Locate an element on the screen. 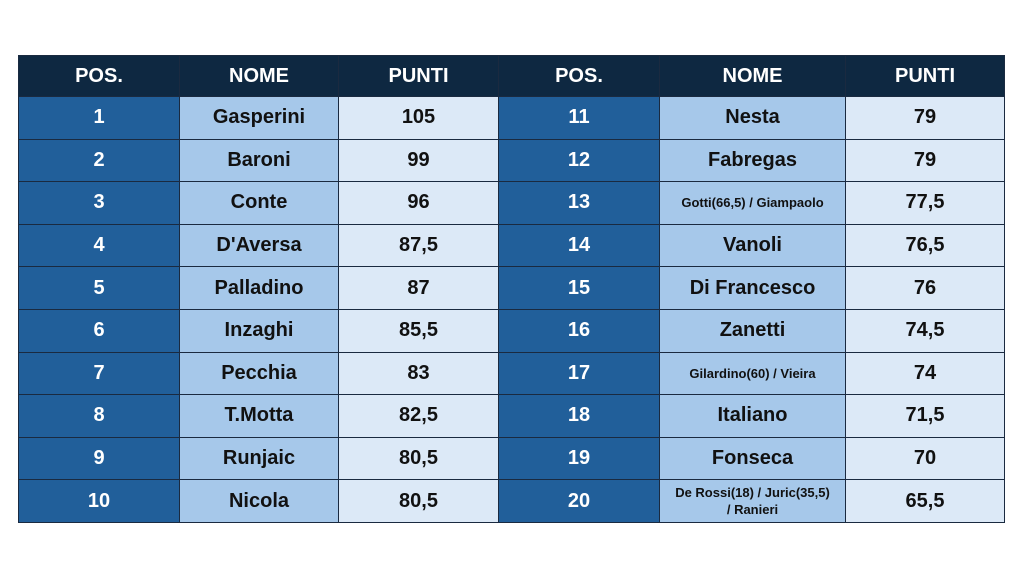  nome-cell: Di Francesco is located at coordinates (752, 288).